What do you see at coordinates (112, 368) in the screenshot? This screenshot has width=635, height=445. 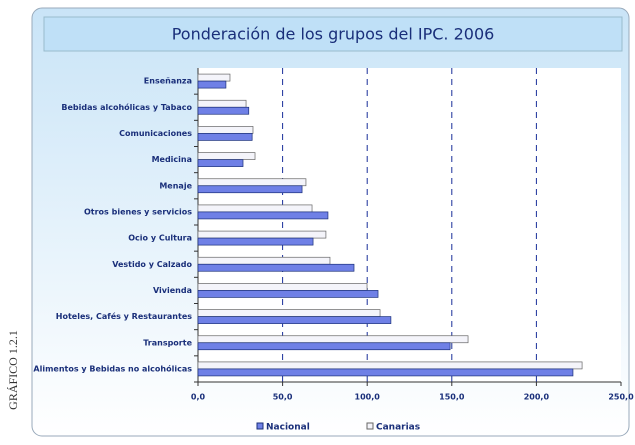 I see `y-tick-label: Alimentos y Bebidas no alcohólicas` at bounding box center [112, 368].